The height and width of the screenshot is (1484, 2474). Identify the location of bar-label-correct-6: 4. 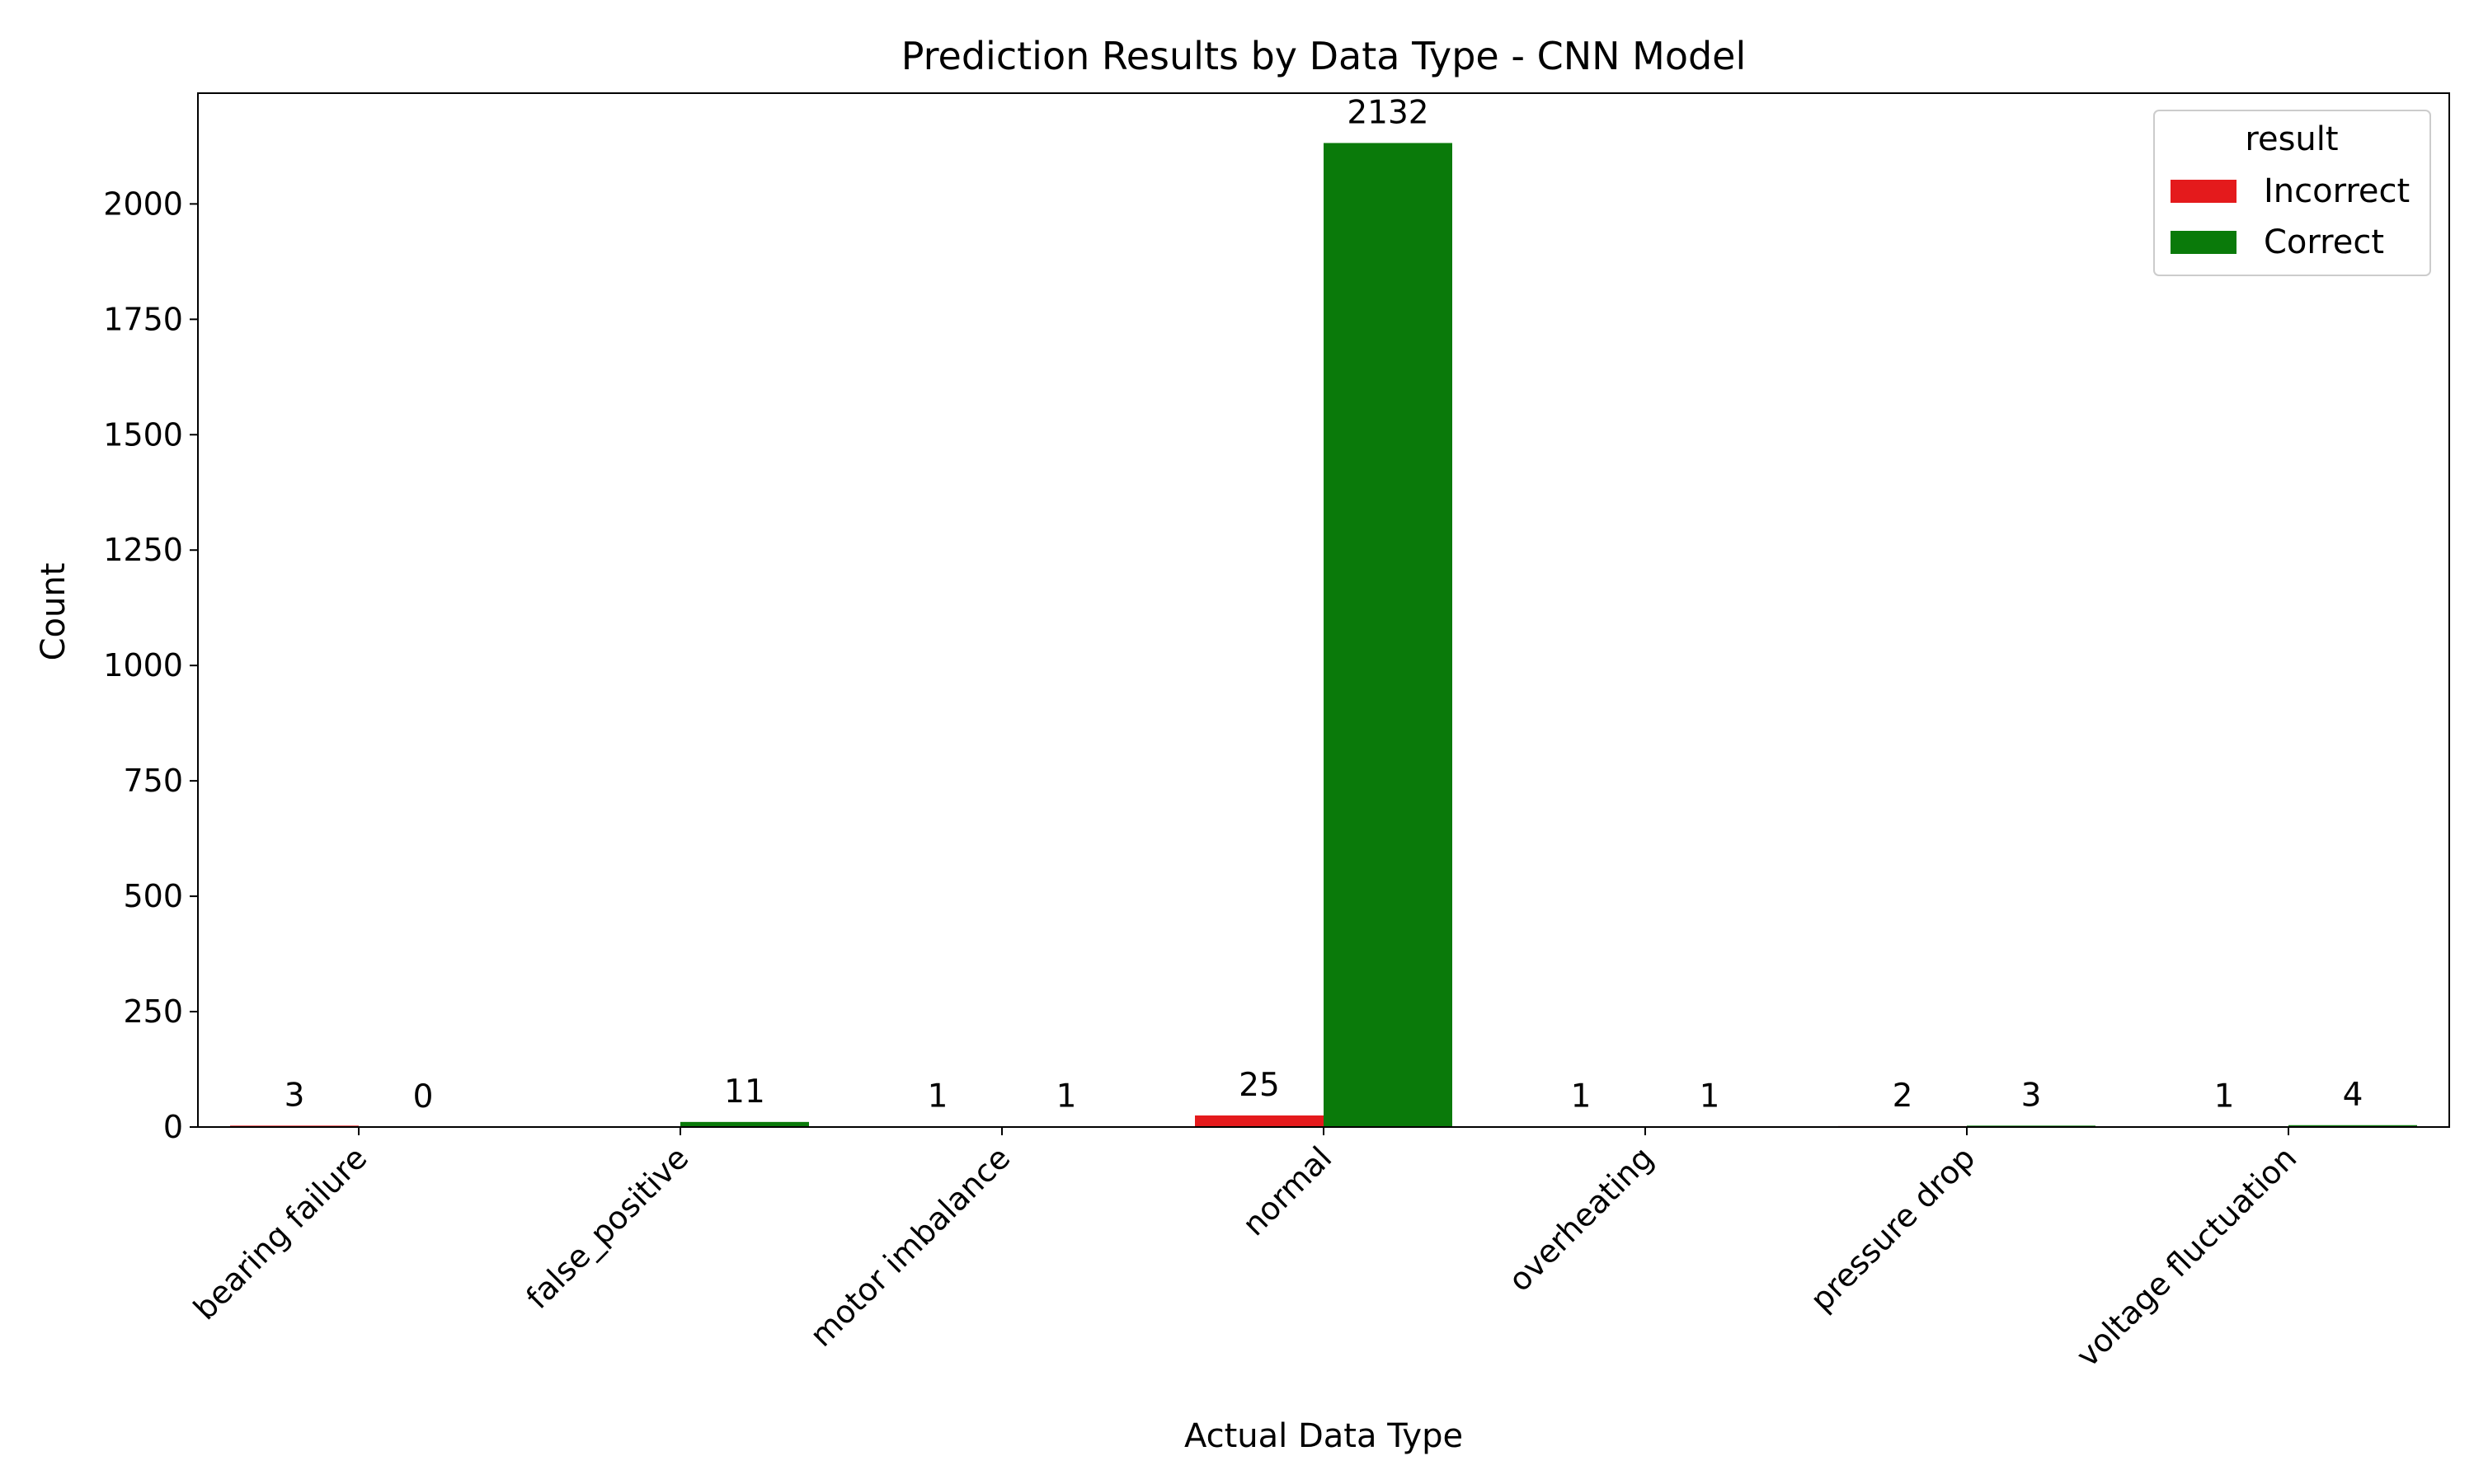
(2353, 1095).